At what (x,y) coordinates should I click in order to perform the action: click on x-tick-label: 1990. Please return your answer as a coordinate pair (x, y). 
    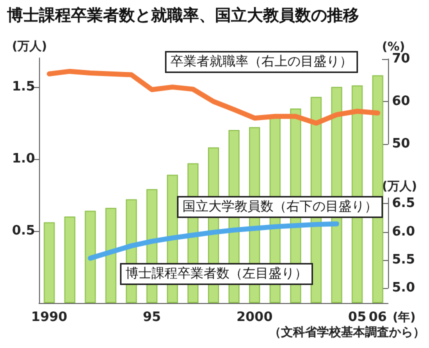
    Looking at the image, I should click on (49, 317).